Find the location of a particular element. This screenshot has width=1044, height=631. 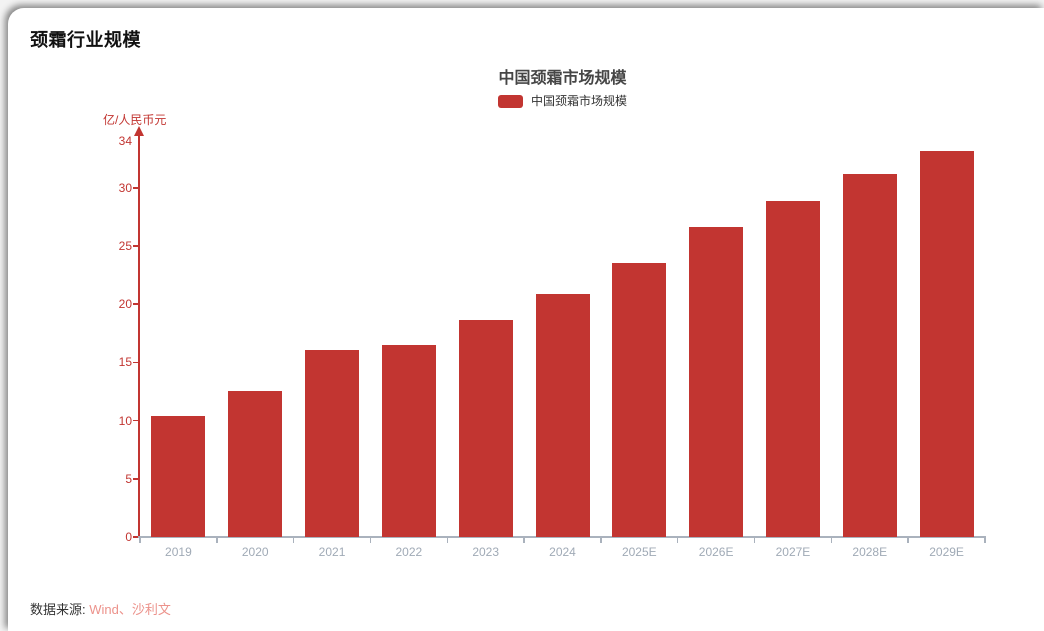

data-source-row: 数据来源: Wind、沙利文 is located at coordinates (100, 608).